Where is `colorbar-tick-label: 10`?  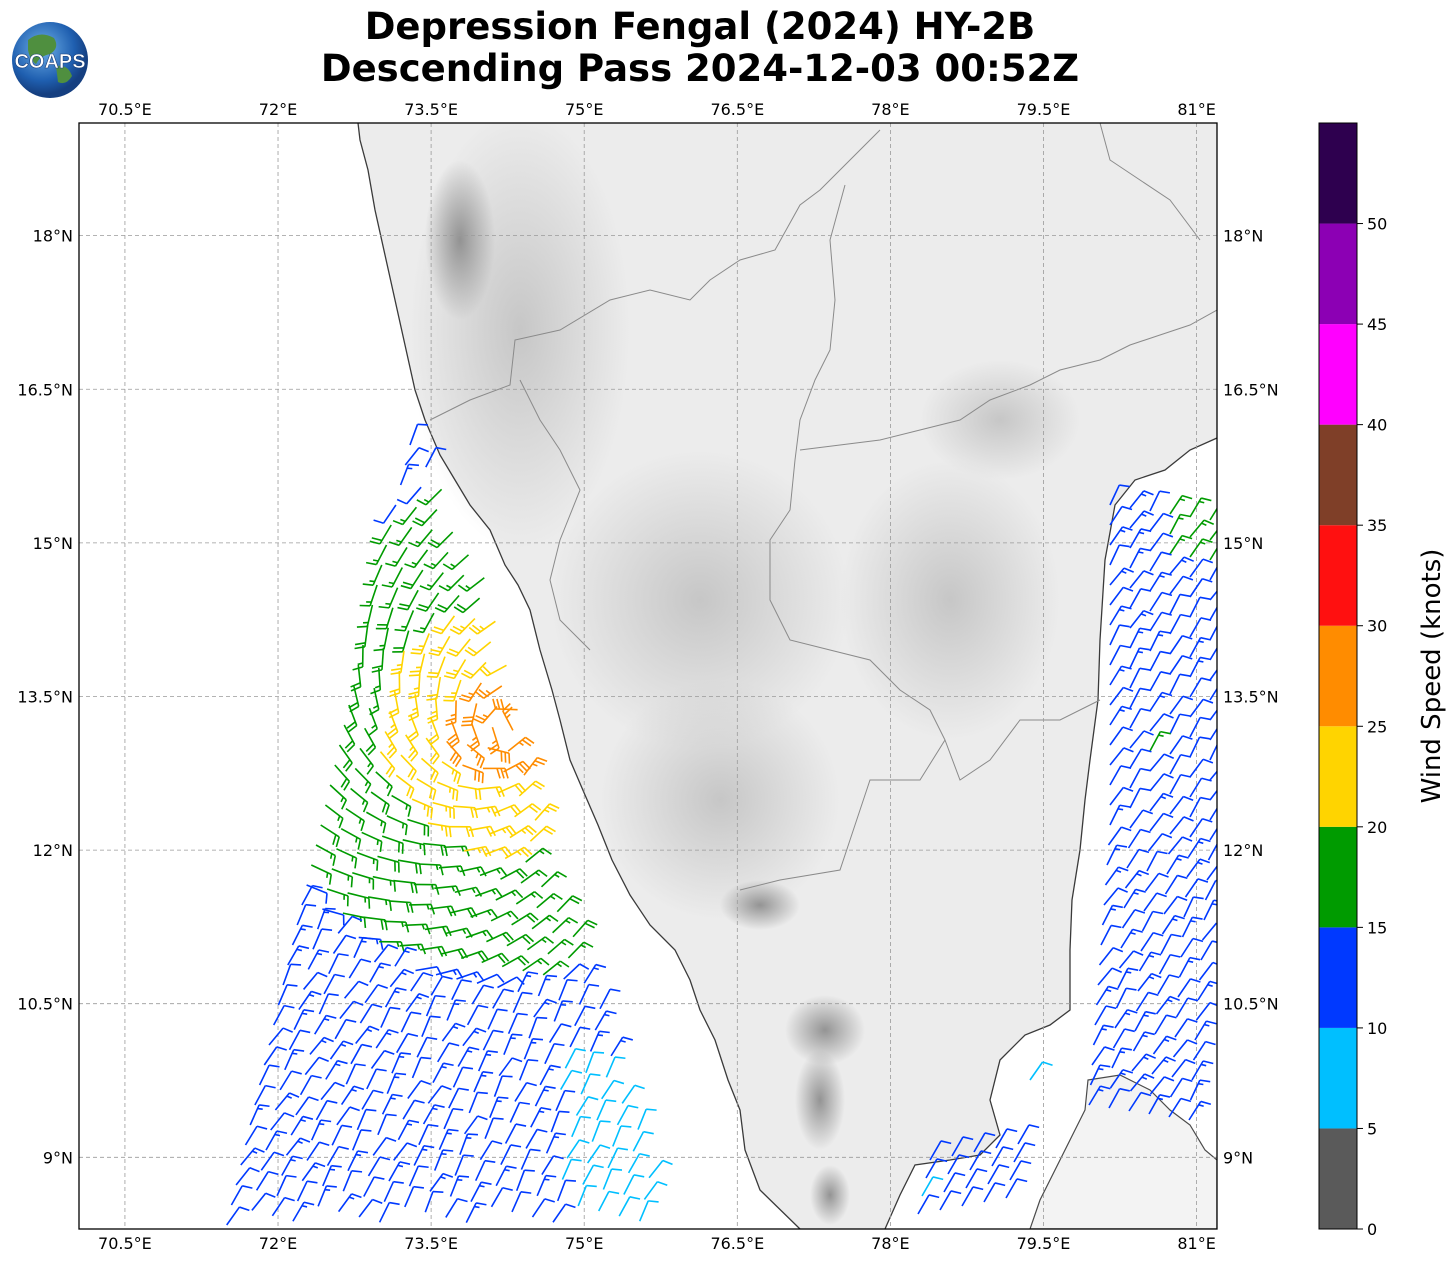 colorbar-tick-label: 10 is located at coordinates (1377, 1028).